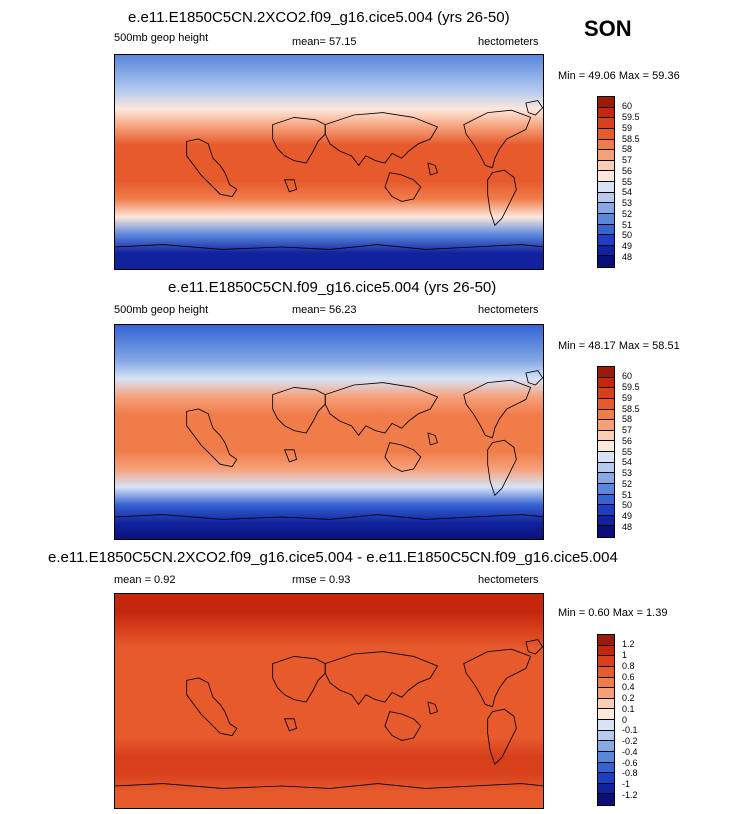  What do you see at coordinates (508, 42) in the screenshot?
I see `panel-1-units-label: hectometers` at bounding box center [508, 42].